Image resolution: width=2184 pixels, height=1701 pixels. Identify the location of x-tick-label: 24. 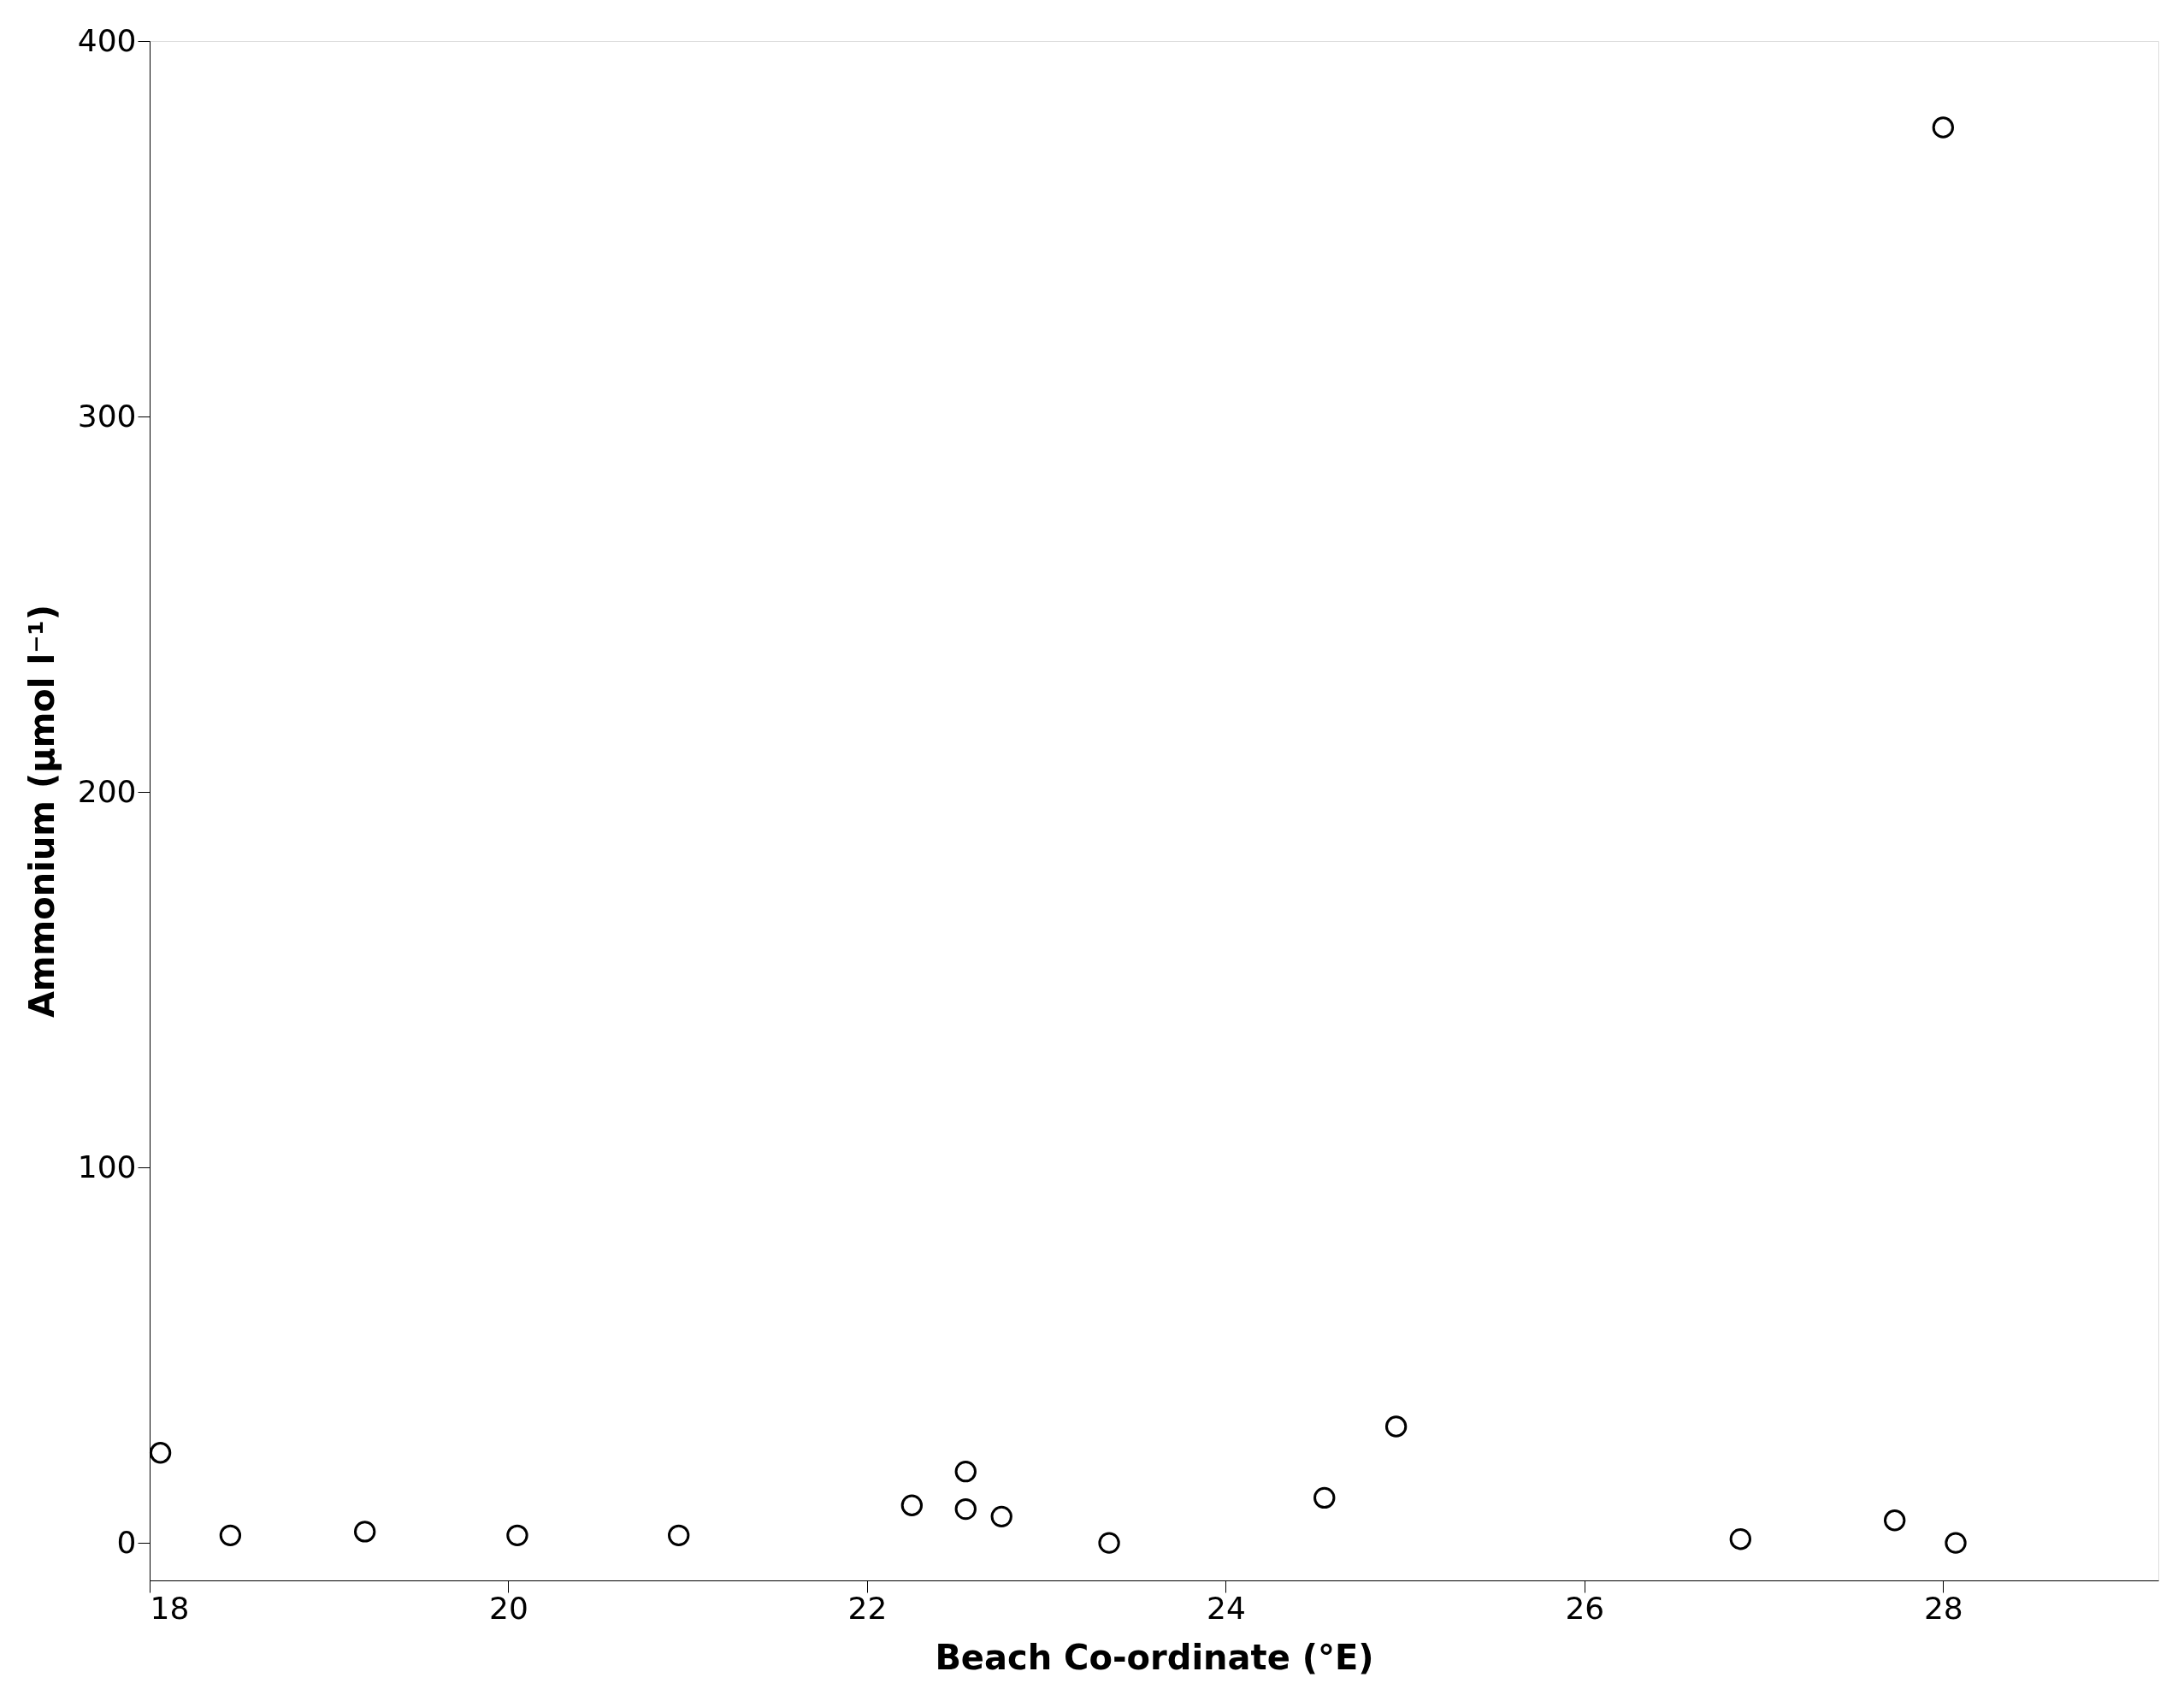
(1226, 1608).